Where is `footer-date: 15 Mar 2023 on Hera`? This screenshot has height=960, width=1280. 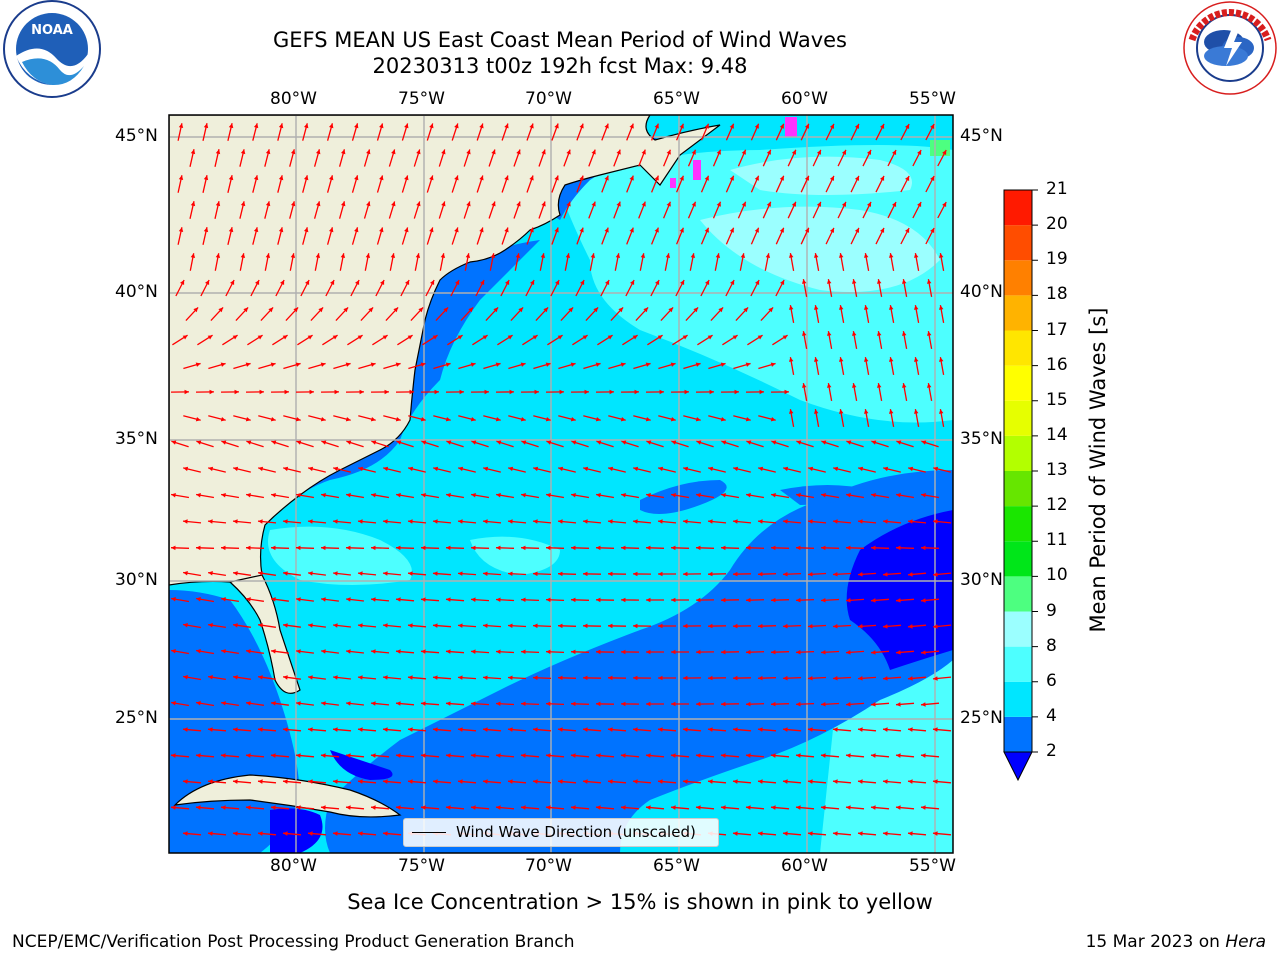 footer-date: 15 Mar 2023 on Hera is located at coordinates (1176, 942).